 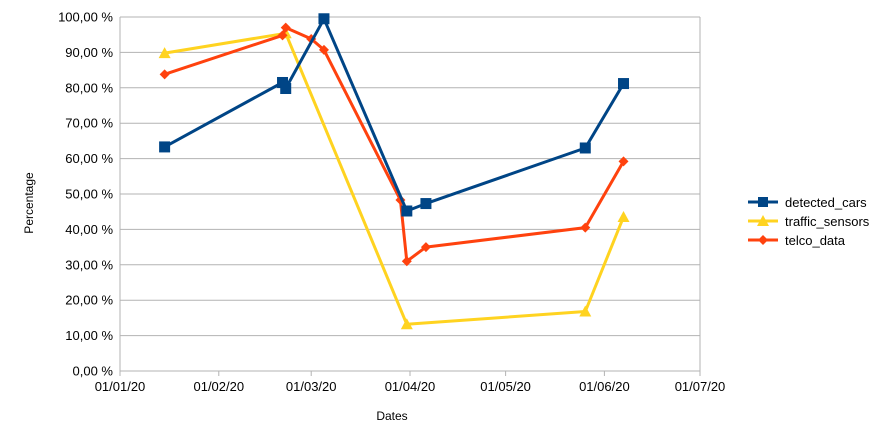 What do you see at coordinates (89, 335) in the screenshot?
I see `y-tick-label: 10,00 %` at bounding box center [89, 335].